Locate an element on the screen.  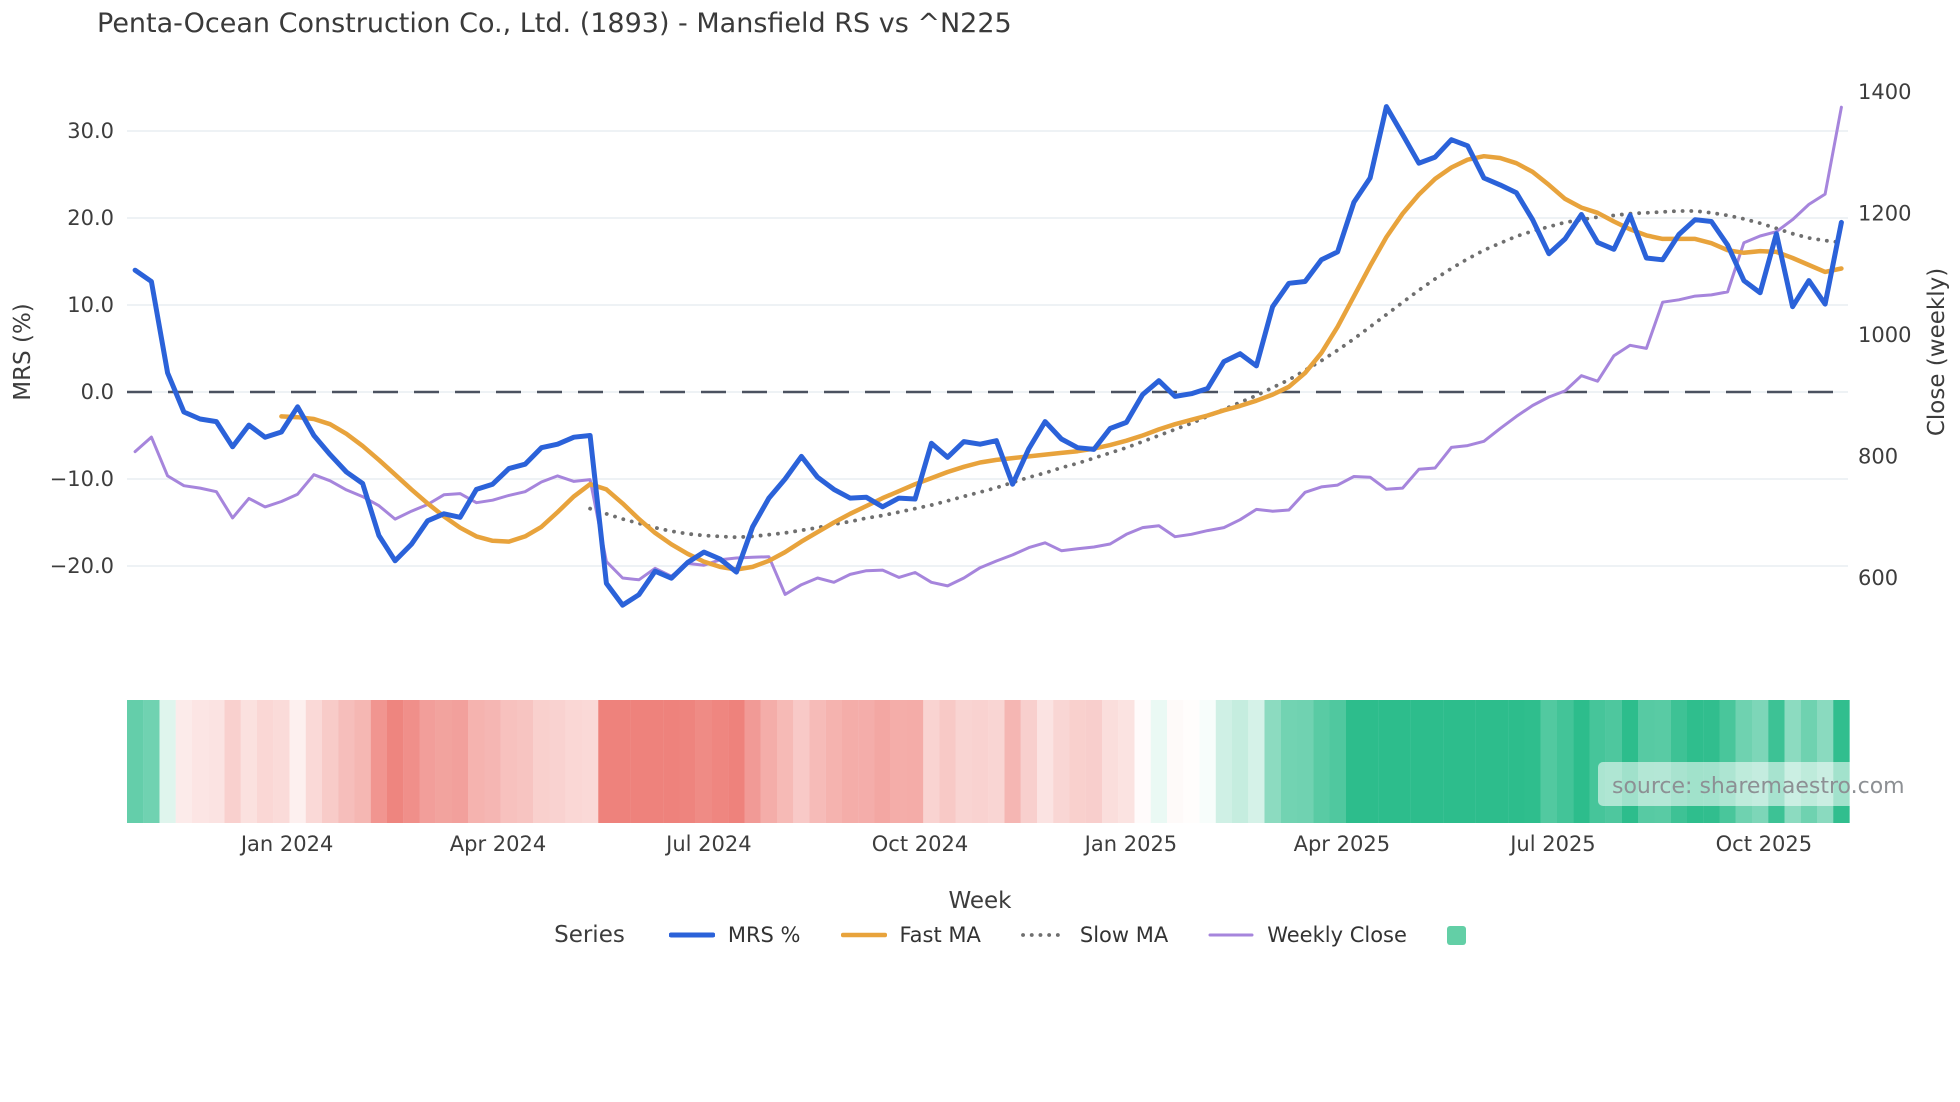
y-left-tick-label: −20.0 is located at coordinates (82, 566).